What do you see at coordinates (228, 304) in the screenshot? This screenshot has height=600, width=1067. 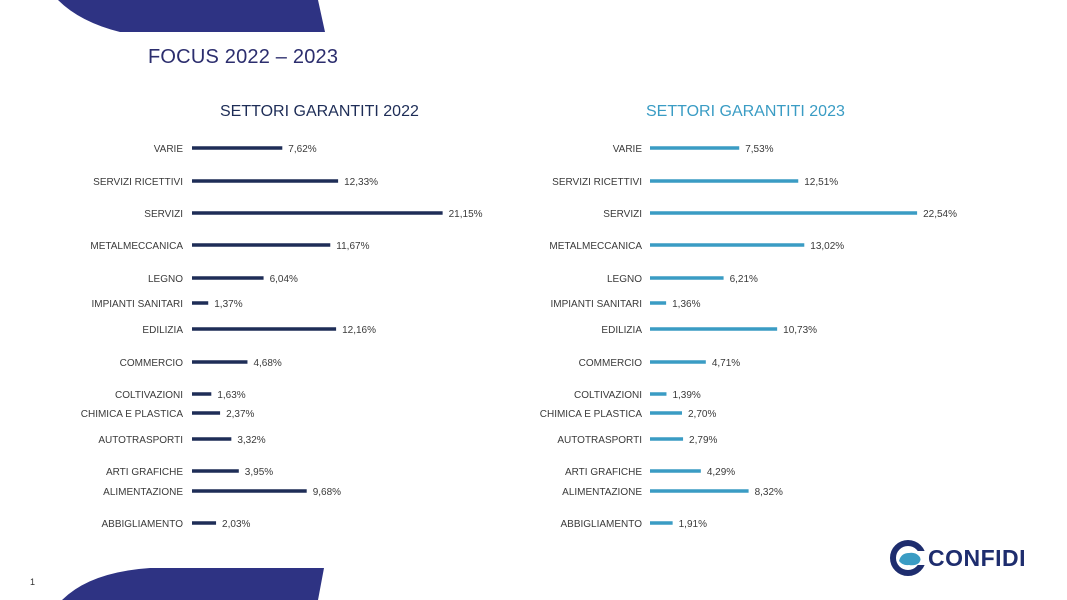 I see `value-label-2022-impianti-sanitari: 1,37%` at bounding box center [228, 304].